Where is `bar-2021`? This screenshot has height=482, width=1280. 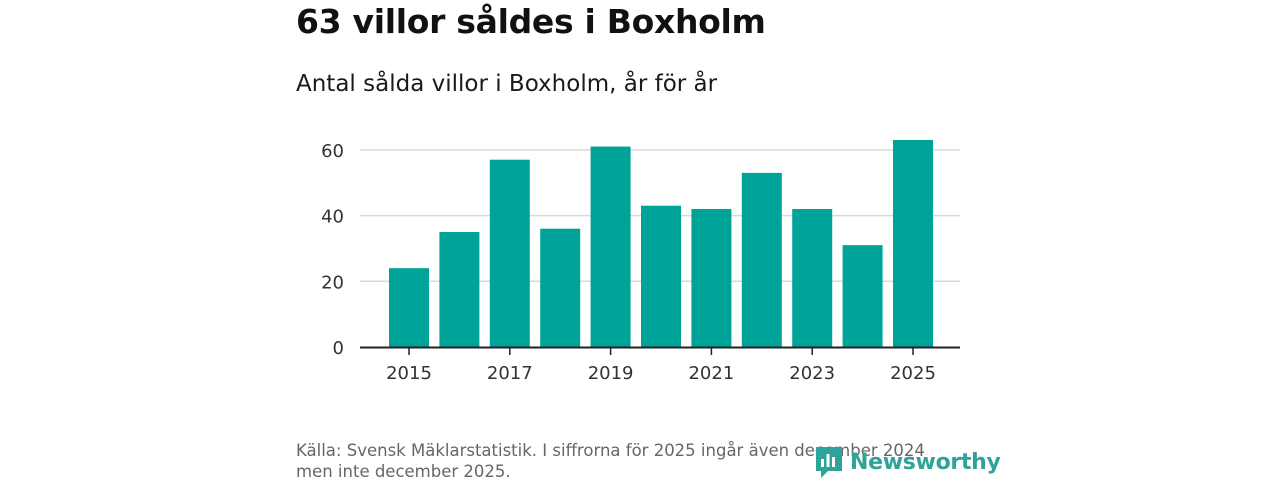
bar-2021 is located at coordinates (711, 278).